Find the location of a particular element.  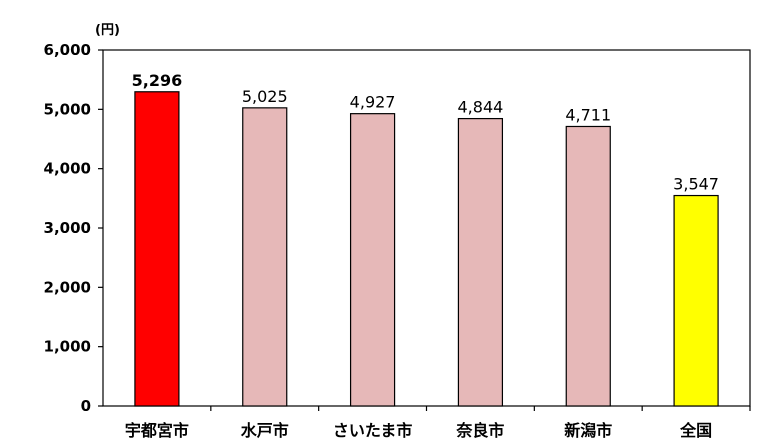

y-axis: 0 1,000 2,000 3,000 4,000 5,000 6,000 is located at coordinates (73, 228).